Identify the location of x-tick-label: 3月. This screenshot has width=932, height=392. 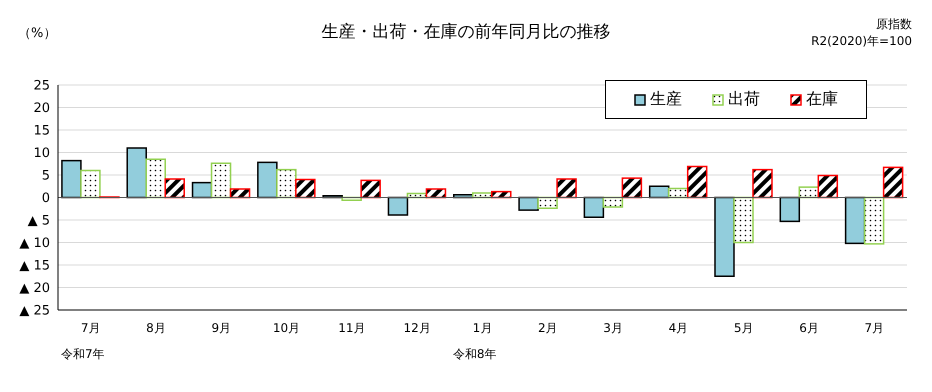
(613, 328).